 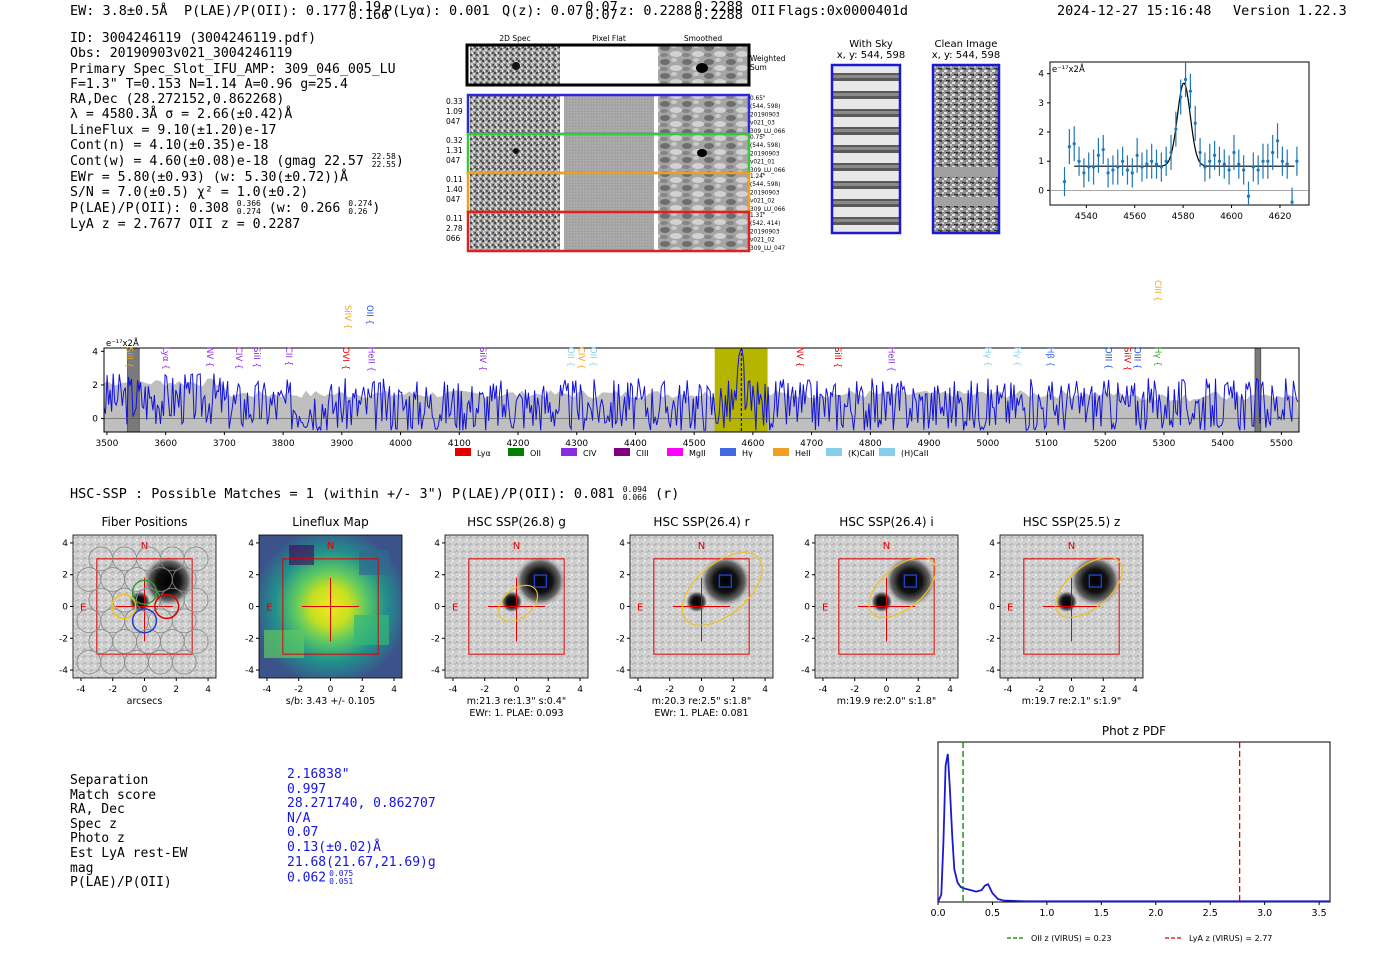 What do you see at coordinates (370, 359) in the screenshot?
I see `emission-line-label: HeII {` at bounding box center [370, 359].